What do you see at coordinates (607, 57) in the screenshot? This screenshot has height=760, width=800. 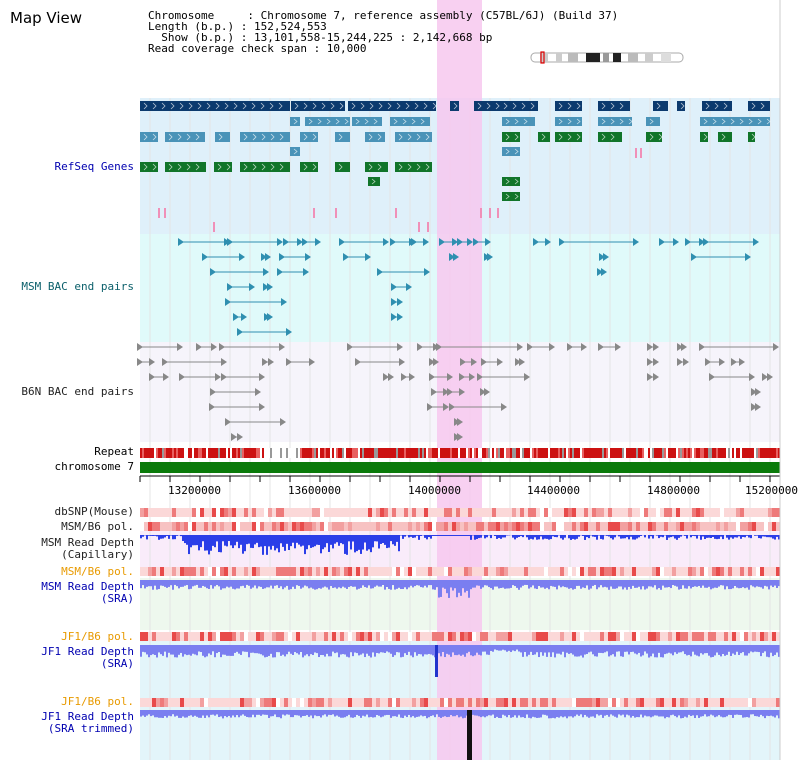 I see `chromosome-ideogram` at bounding box center [607, 57].